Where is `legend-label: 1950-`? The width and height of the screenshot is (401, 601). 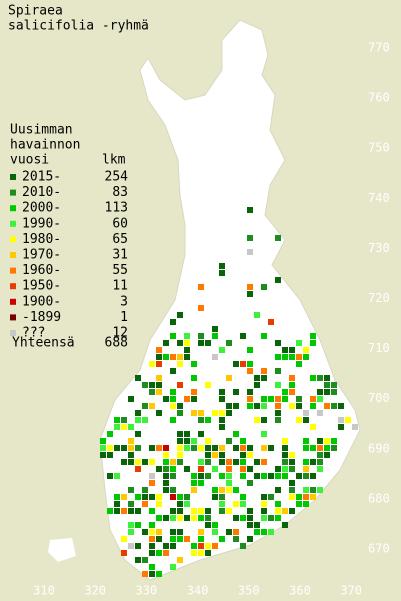
legend-label: 1950- is located at coordinates (41, 286).